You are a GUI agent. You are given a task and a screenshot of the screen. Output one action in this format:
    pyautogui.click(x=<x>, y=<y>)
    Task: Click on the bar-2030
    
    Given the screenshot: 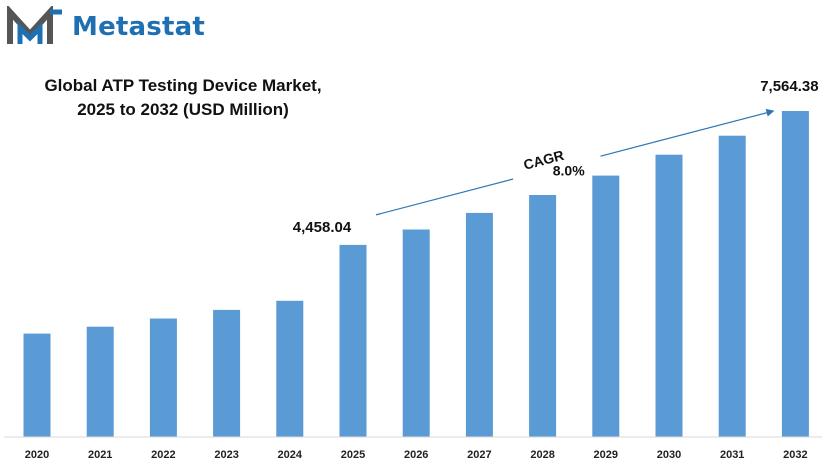 What is the action you would take?
    pyautogui.click(x=669, y=295)
    